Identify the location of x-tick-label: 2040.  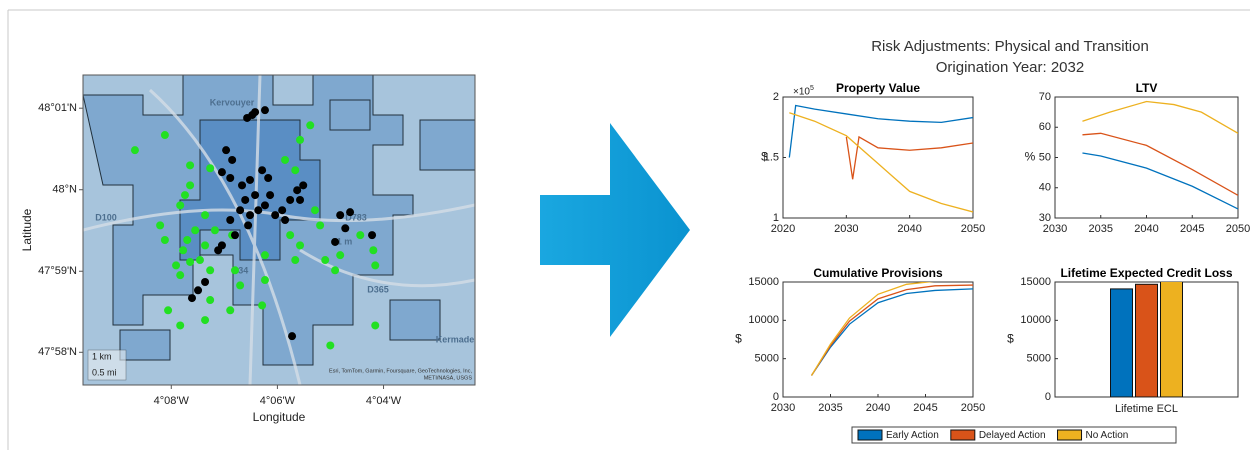
(1146, 229).